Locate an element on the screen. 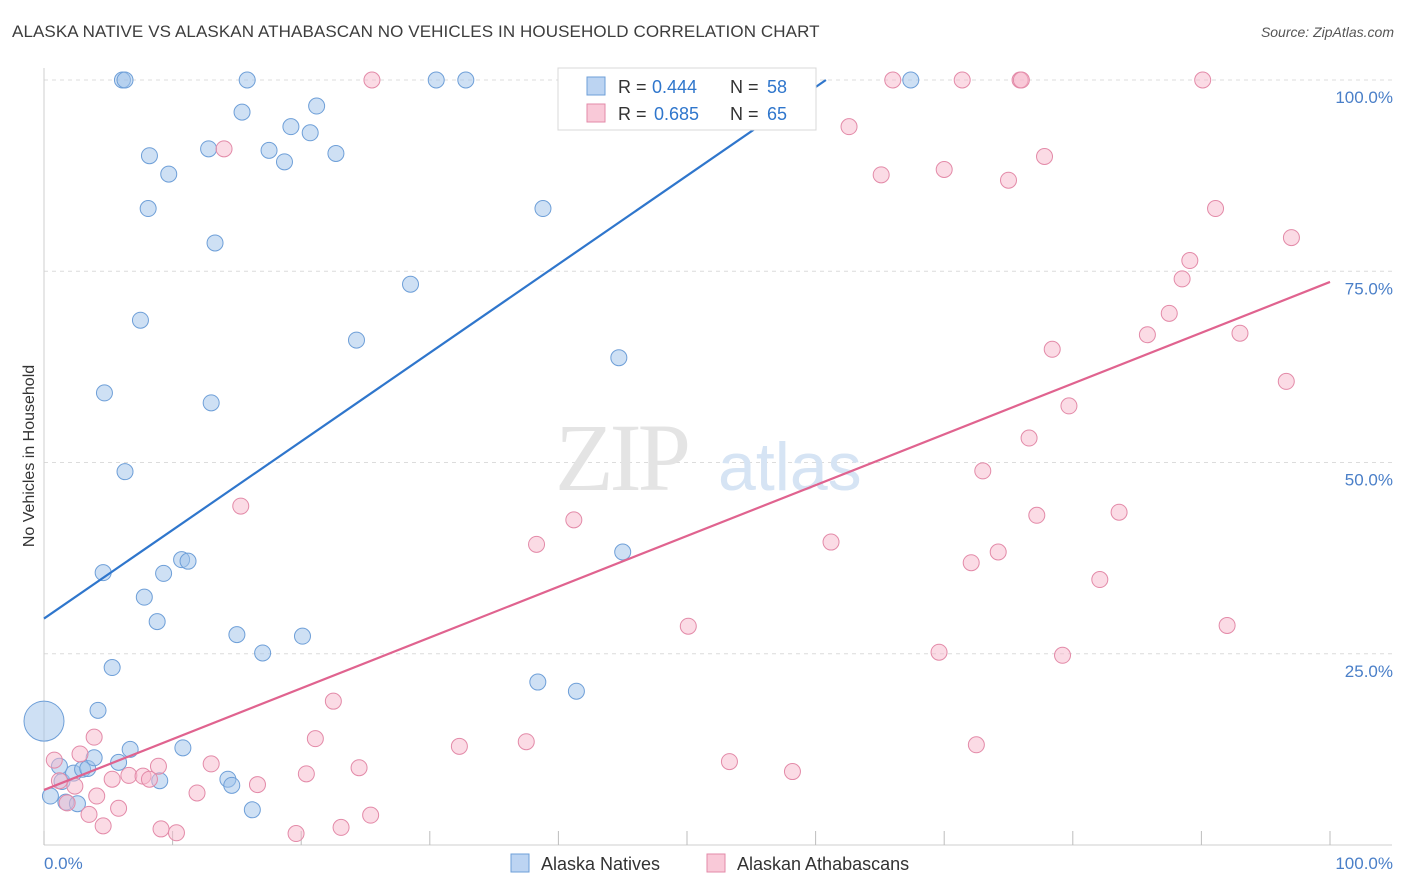 The height and width of the screenshot is (892, 1406). stats-legend-n-value: 58 is located at coordinates (777, 87).